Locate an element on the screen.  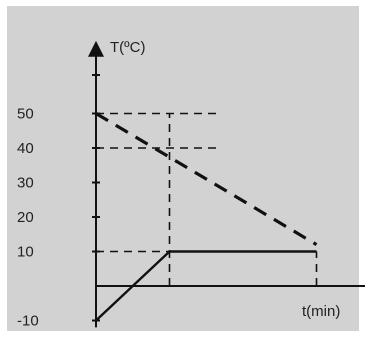
y-tick-label-4: 10 is located at coordinates (25, 252).